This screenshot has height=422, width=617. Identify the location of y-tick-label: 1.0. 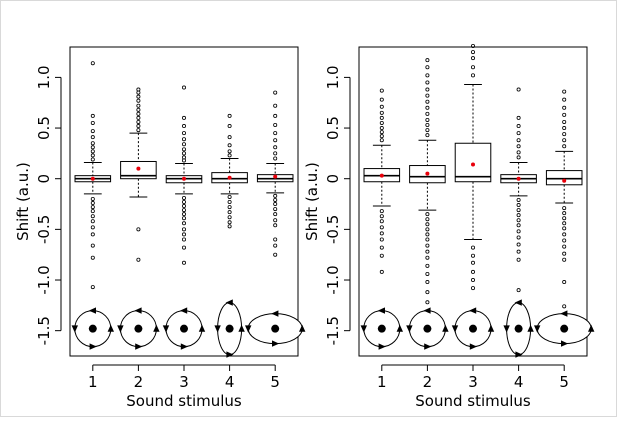
(44, 77).